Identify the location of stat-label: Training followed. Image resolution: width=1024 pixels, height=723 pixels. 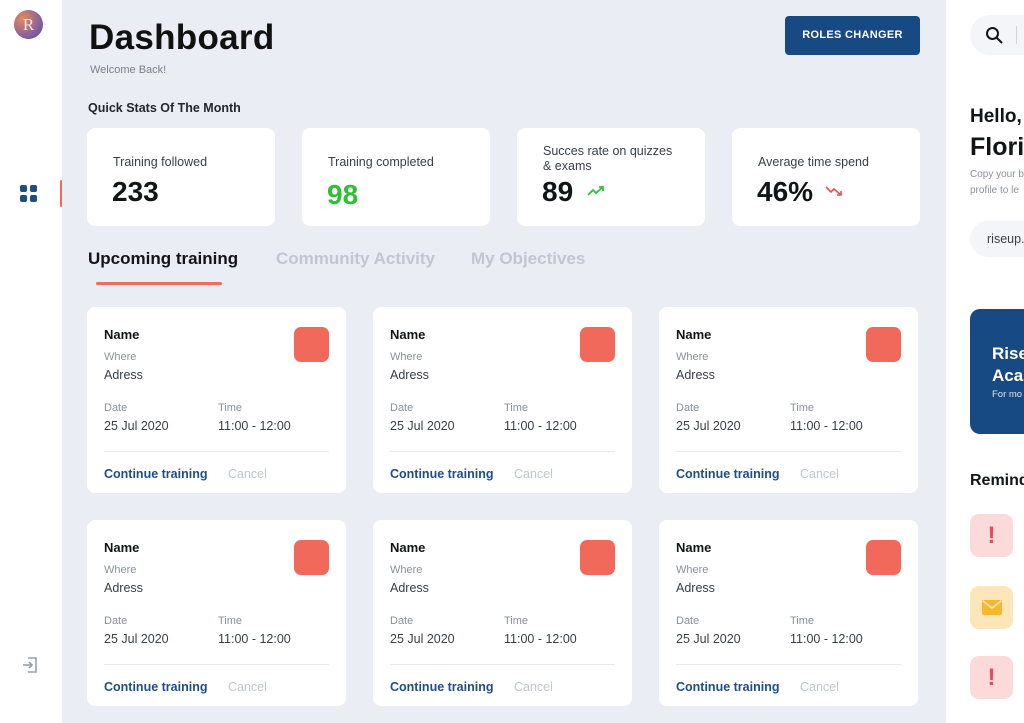
(160, 162).